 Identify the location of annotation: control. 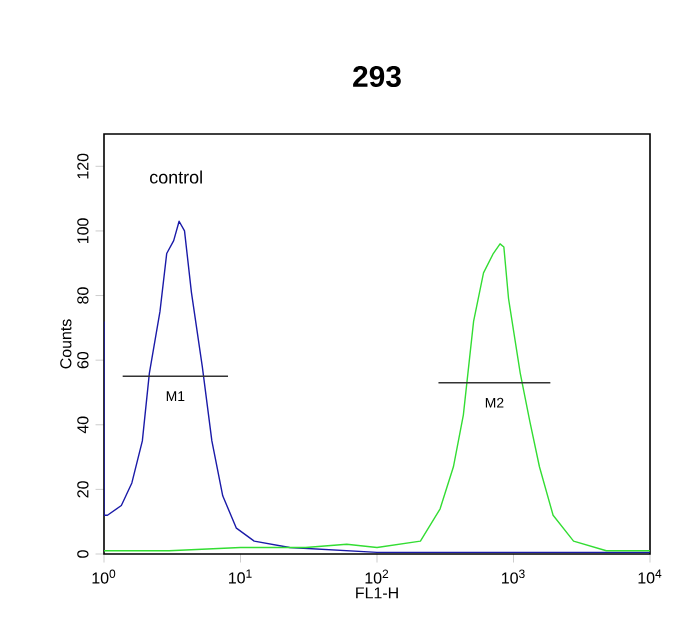
(176, 177).